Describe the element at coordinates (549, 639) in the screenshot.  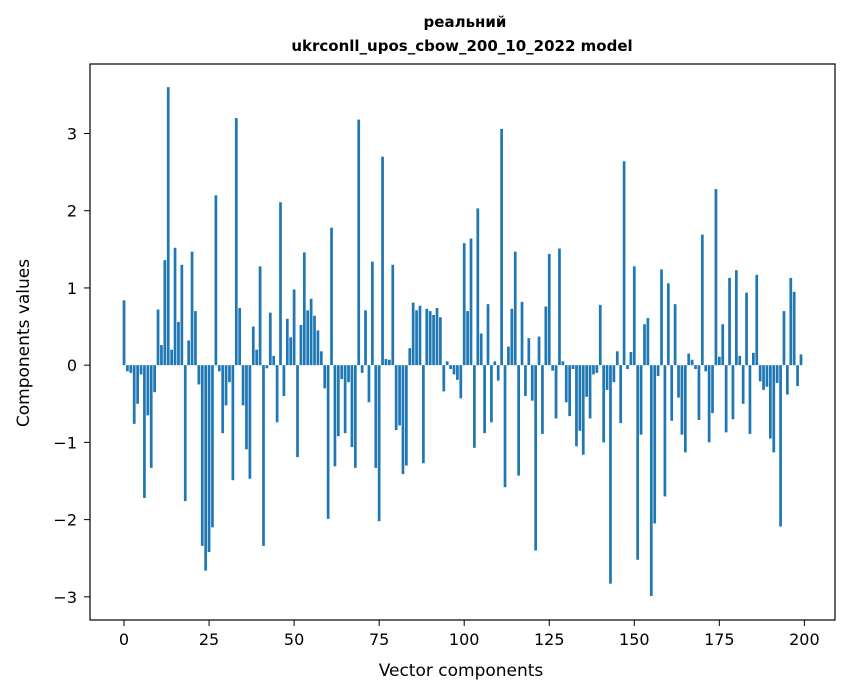
I see `x-tick-label: 125` at that location.